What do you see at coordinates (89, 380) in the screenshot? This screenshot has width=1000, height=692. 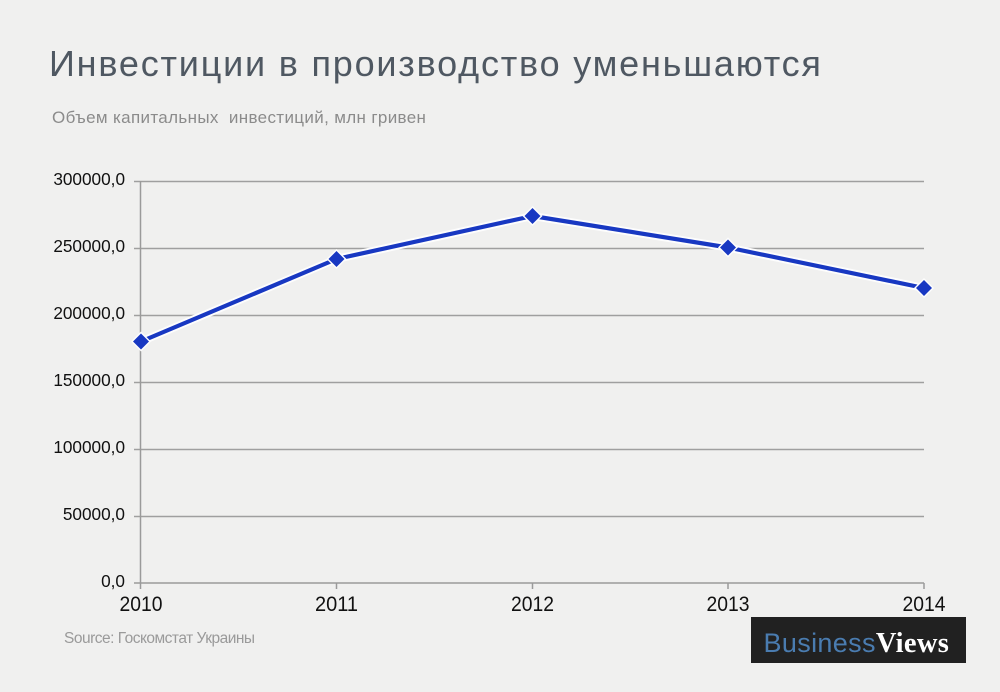 I see `svg-text: 150000,0` at bounding box center [89, 380].